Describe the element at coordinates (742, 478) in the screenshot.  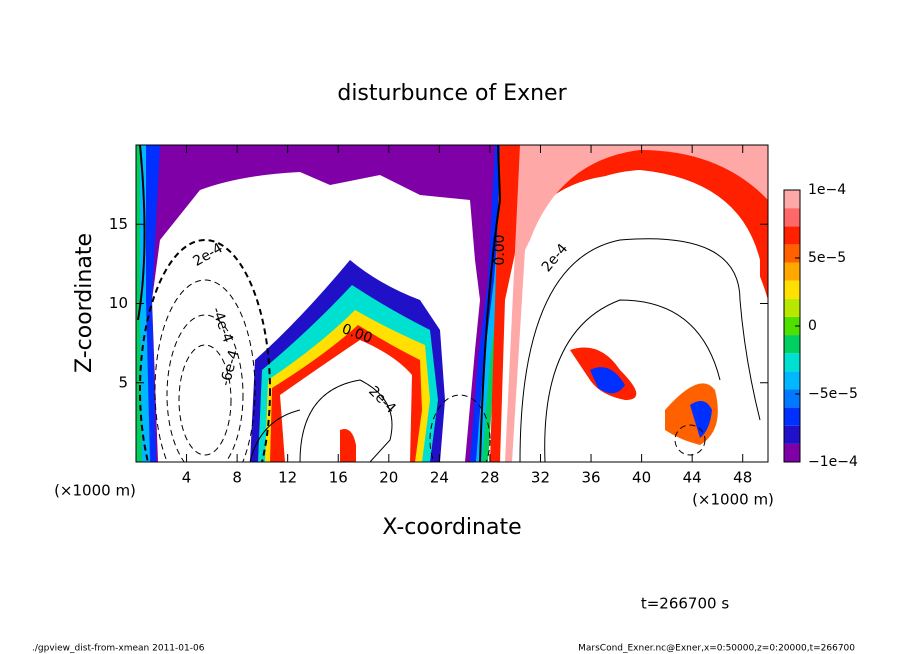
I see `x-tick-label: 48` at that location.